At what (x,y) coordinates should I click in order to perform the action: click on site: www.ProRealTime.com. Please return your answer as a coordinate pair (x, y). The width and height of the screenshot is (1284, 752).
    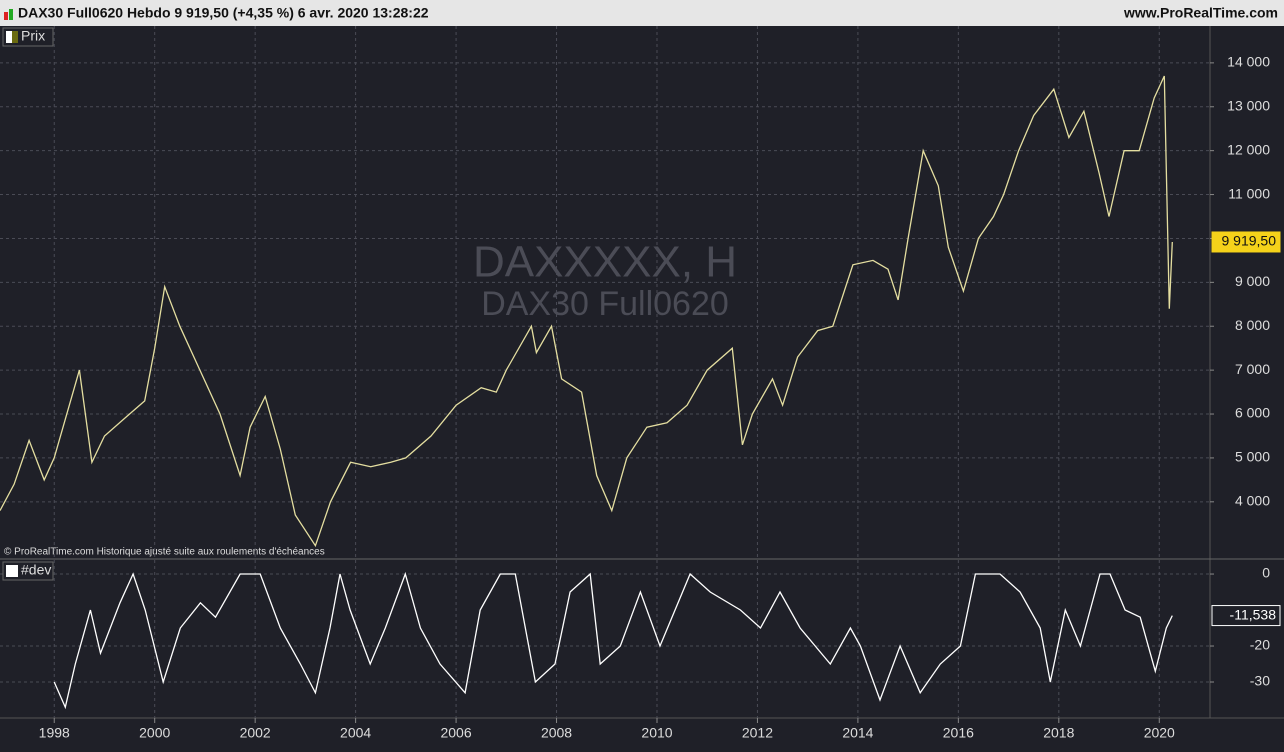
    Looking at the image, I should click on (1200, 13).